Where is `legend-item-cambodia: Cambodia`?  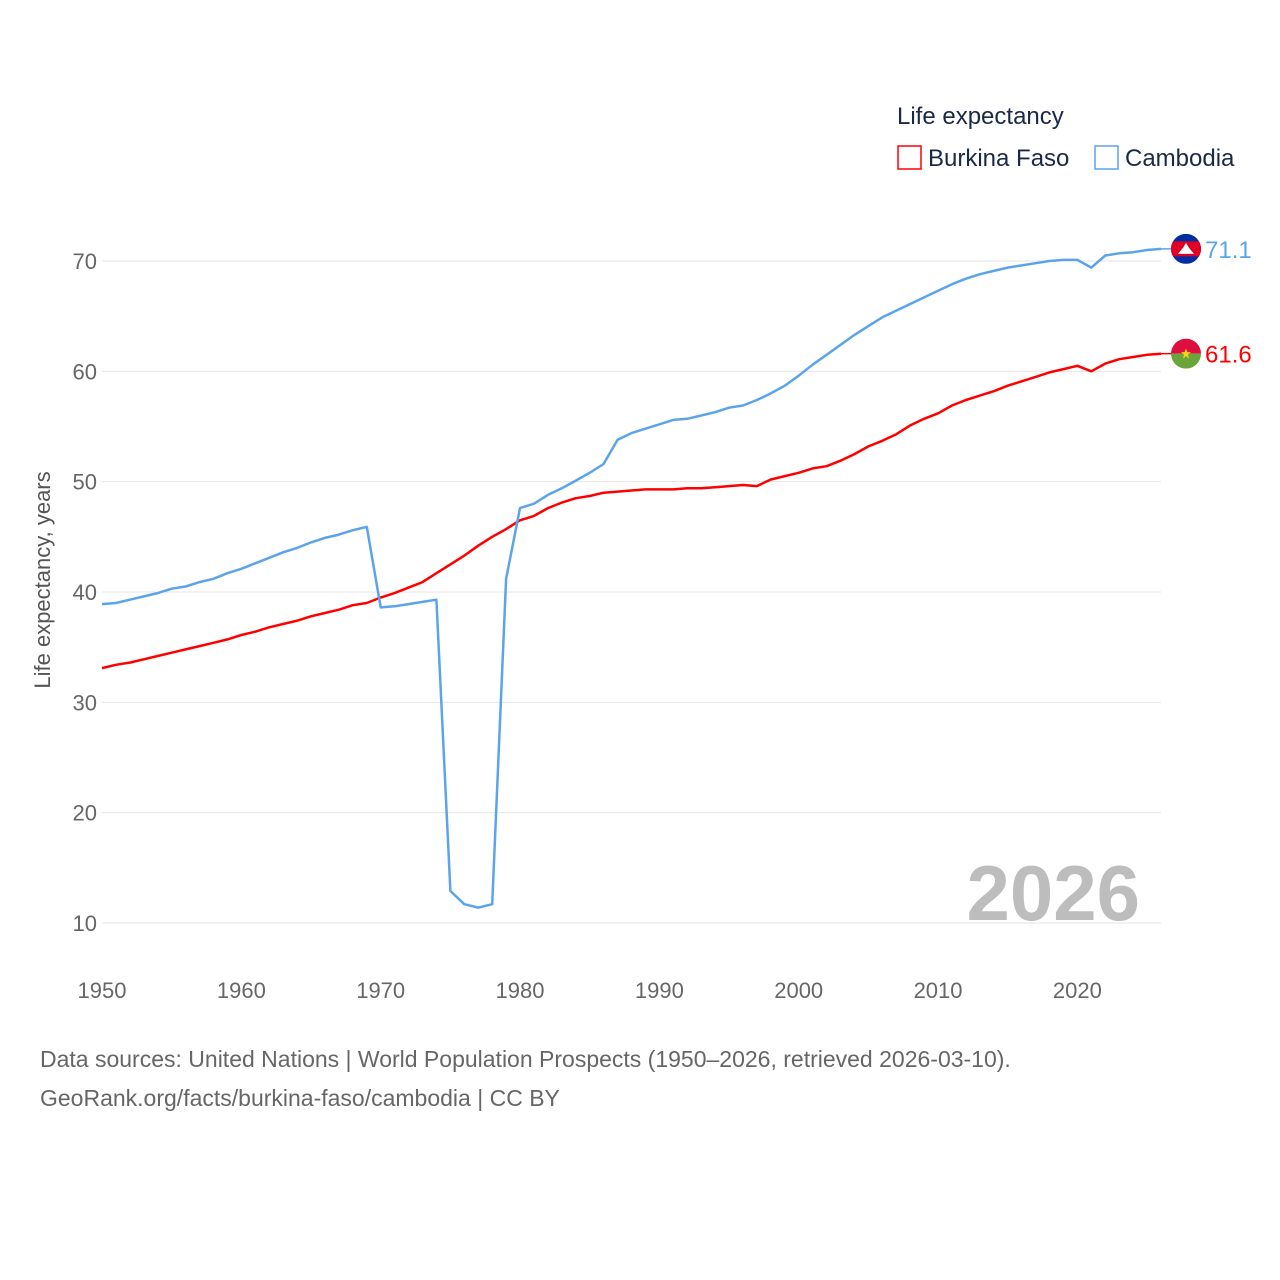 legend-item-cambodia: Cambodia is located at coordinates (1164, 158).